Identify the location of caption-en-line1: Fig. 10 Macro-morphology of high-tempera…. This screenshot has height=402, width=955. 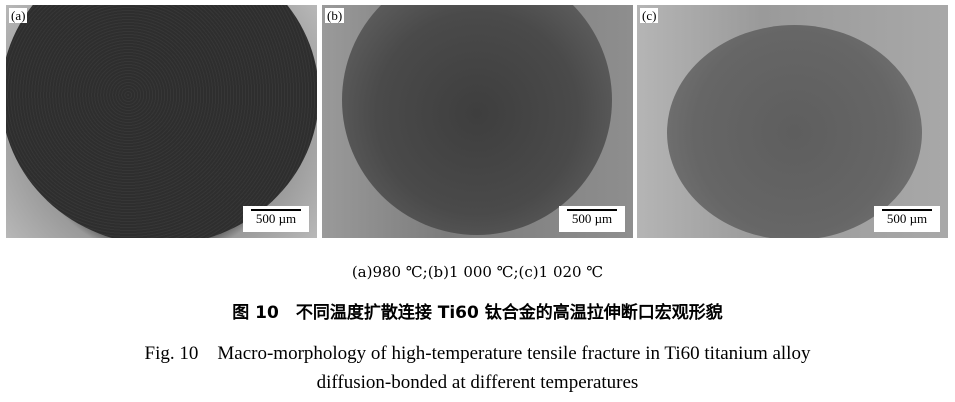
(477, 353).